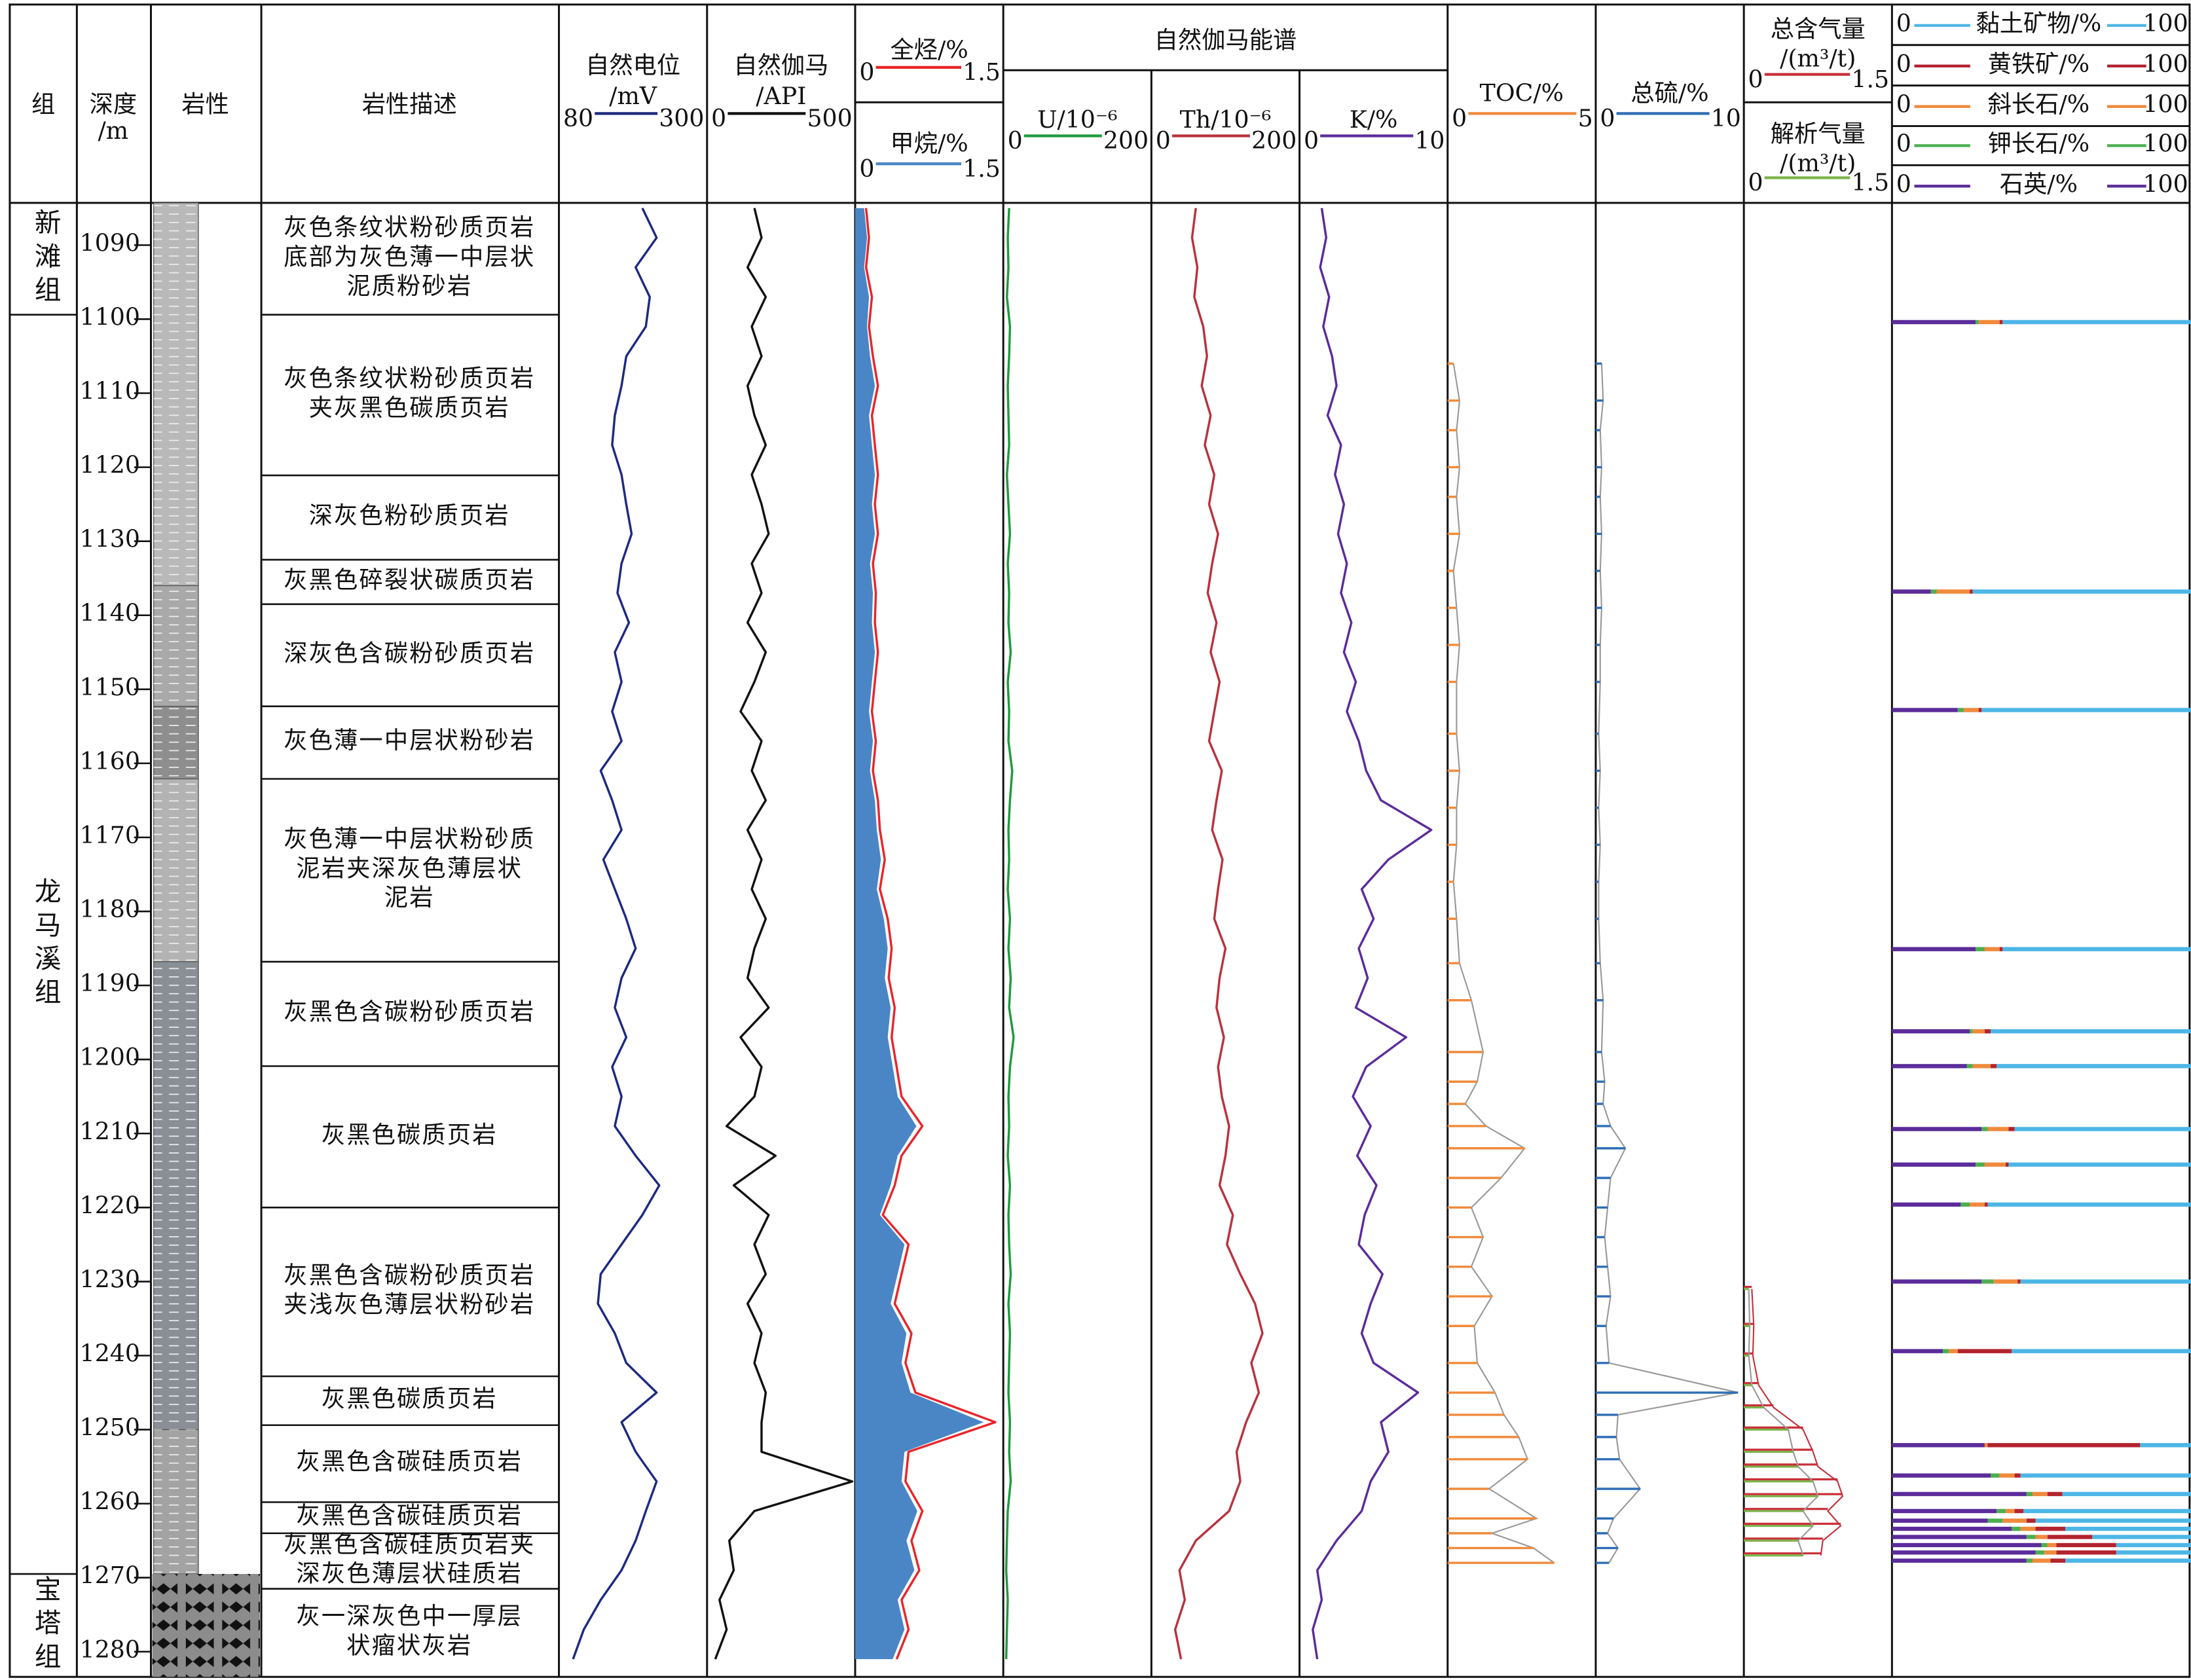 The height and width of the screenshot is (1680, 2191). Describe the element at coordinates (2039, 64) in the screenshot. I see `mineral-name: 黄铁矿/%` at that location.